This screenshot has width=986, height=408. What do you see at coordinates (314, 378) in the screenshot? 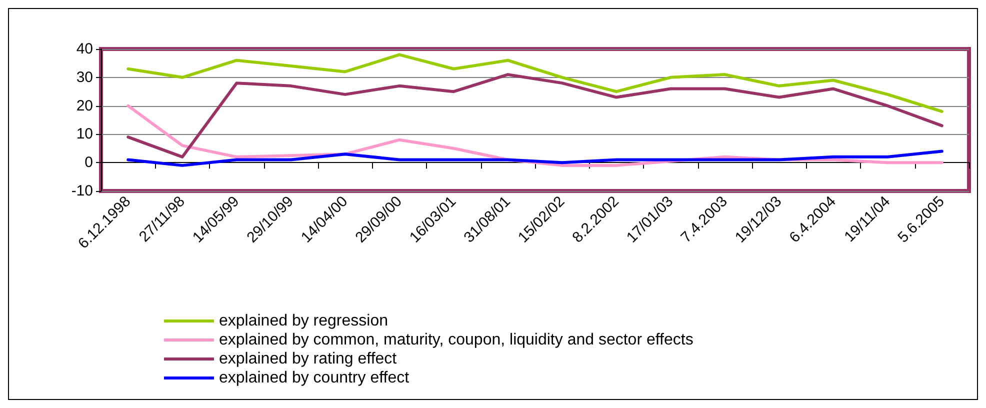
I see `legend-label: explained by country effect` at bounding box center [314, 378].